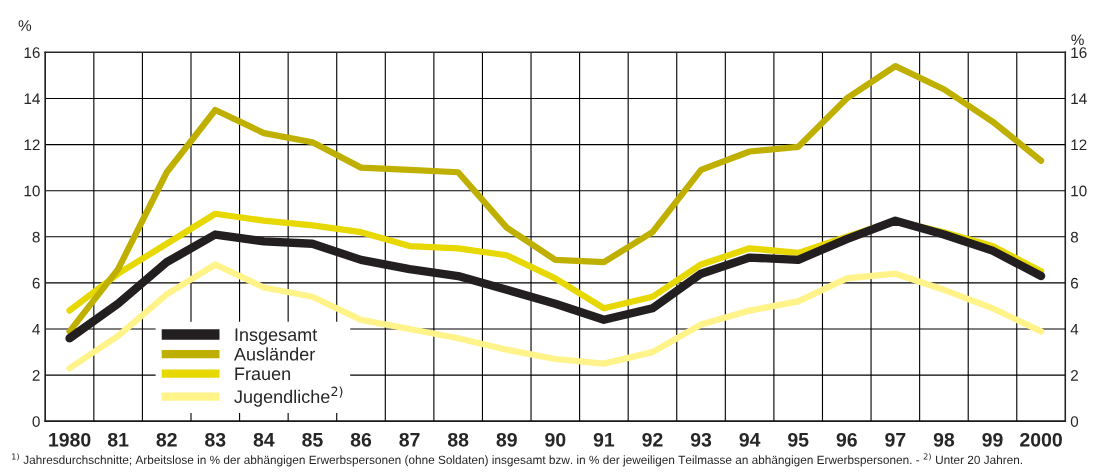 This screenshot has height=476, width=1104. What do you see at coordinates (32, 99) in the screenshot?
I see `y-tick-label: 14` at bounding box center [32, 99].